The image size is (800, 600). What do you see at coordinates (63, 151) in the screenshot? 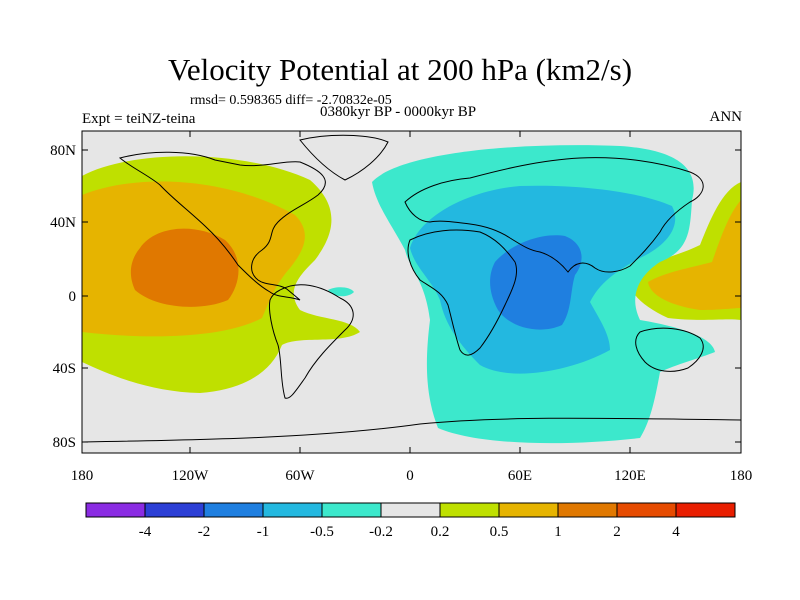
I see `y-tick-label: 80N` at bounding box center [63, 151].